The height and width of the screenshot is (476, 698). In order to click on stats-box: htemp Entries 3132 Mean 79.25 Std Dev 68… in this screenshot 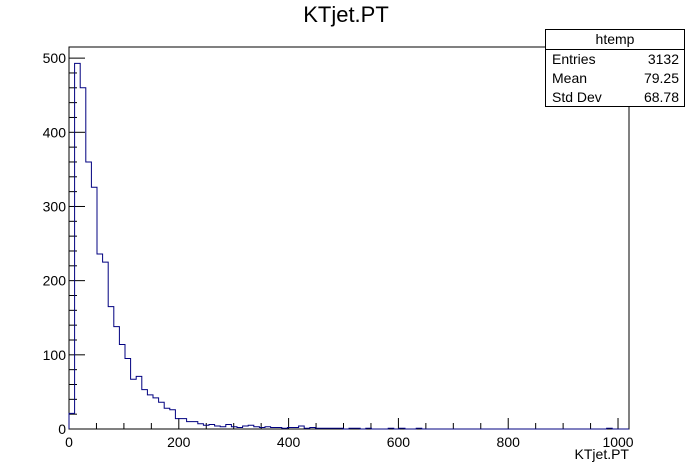, I will do `click(615, 68)`.